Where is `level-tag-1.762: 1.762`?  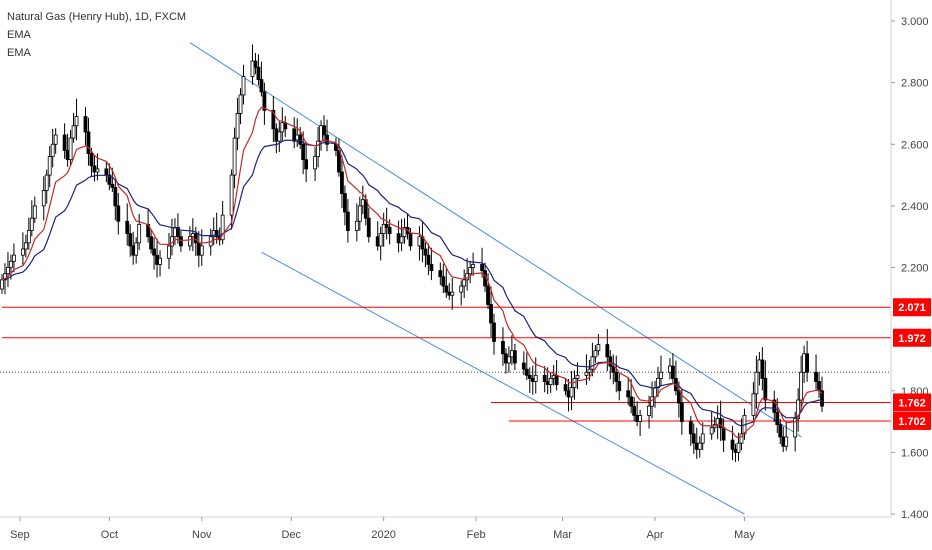
level-tag-1.762: 1.762 is located at coordinates (912, 402).